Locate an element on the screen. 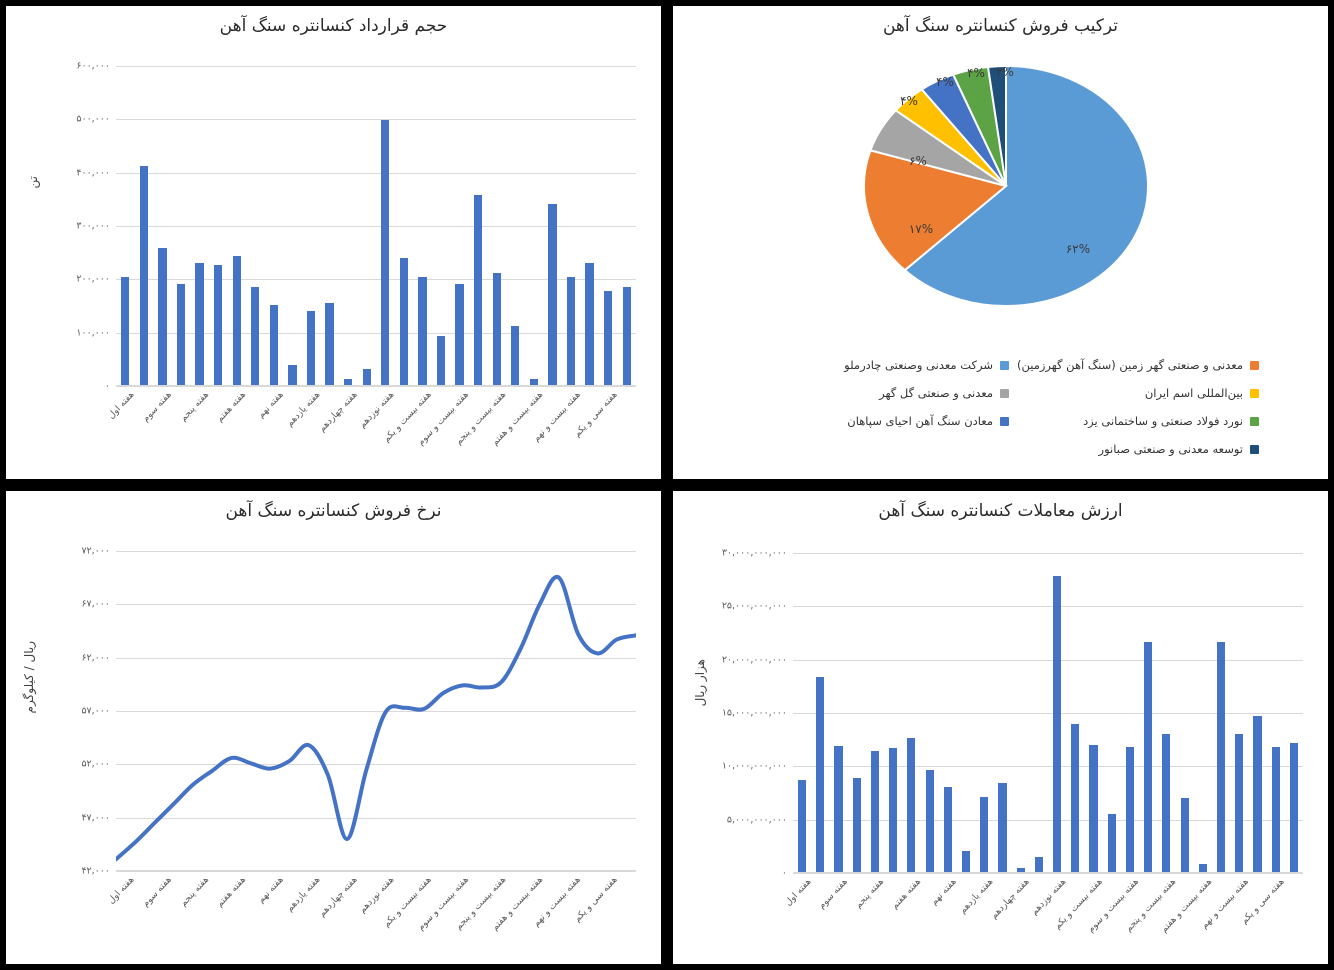 The width and height of the screenshot is (1334, 970). legend-item: توسعه معدنی و صنعتی صبانور is located at coordinates (1134, 449).